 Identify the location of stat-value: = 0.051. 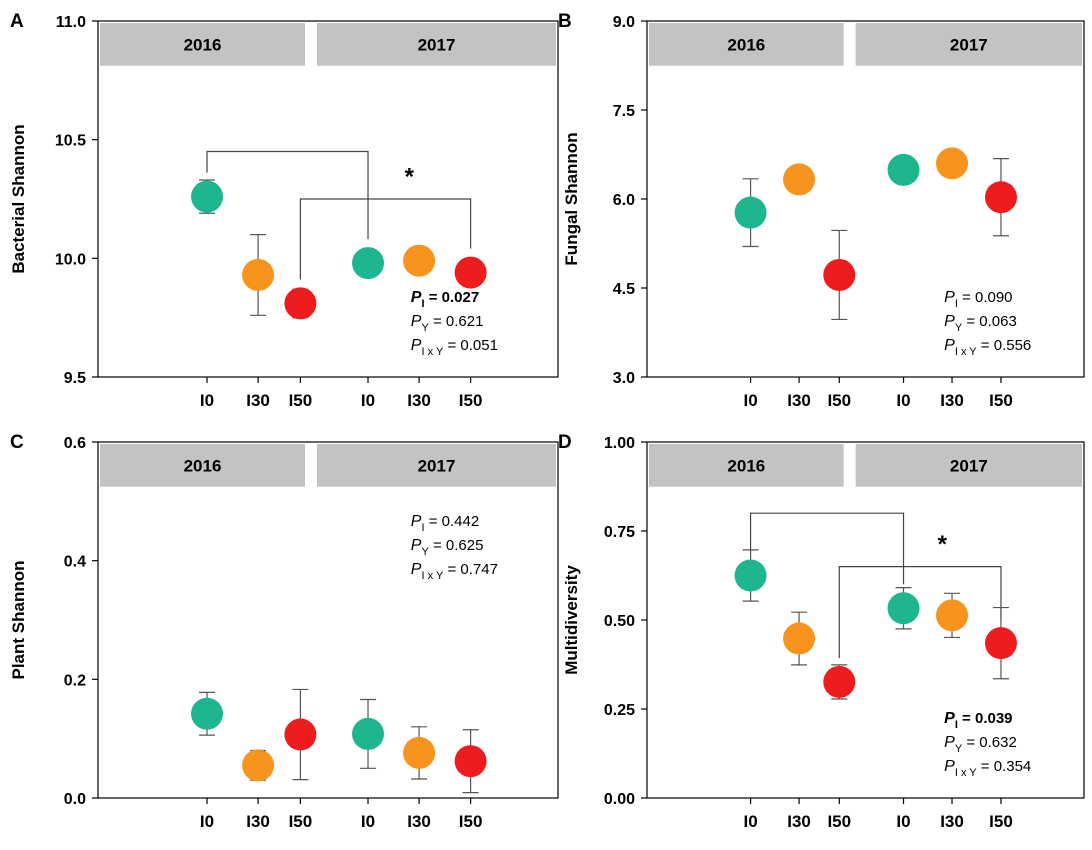
(470, 345).